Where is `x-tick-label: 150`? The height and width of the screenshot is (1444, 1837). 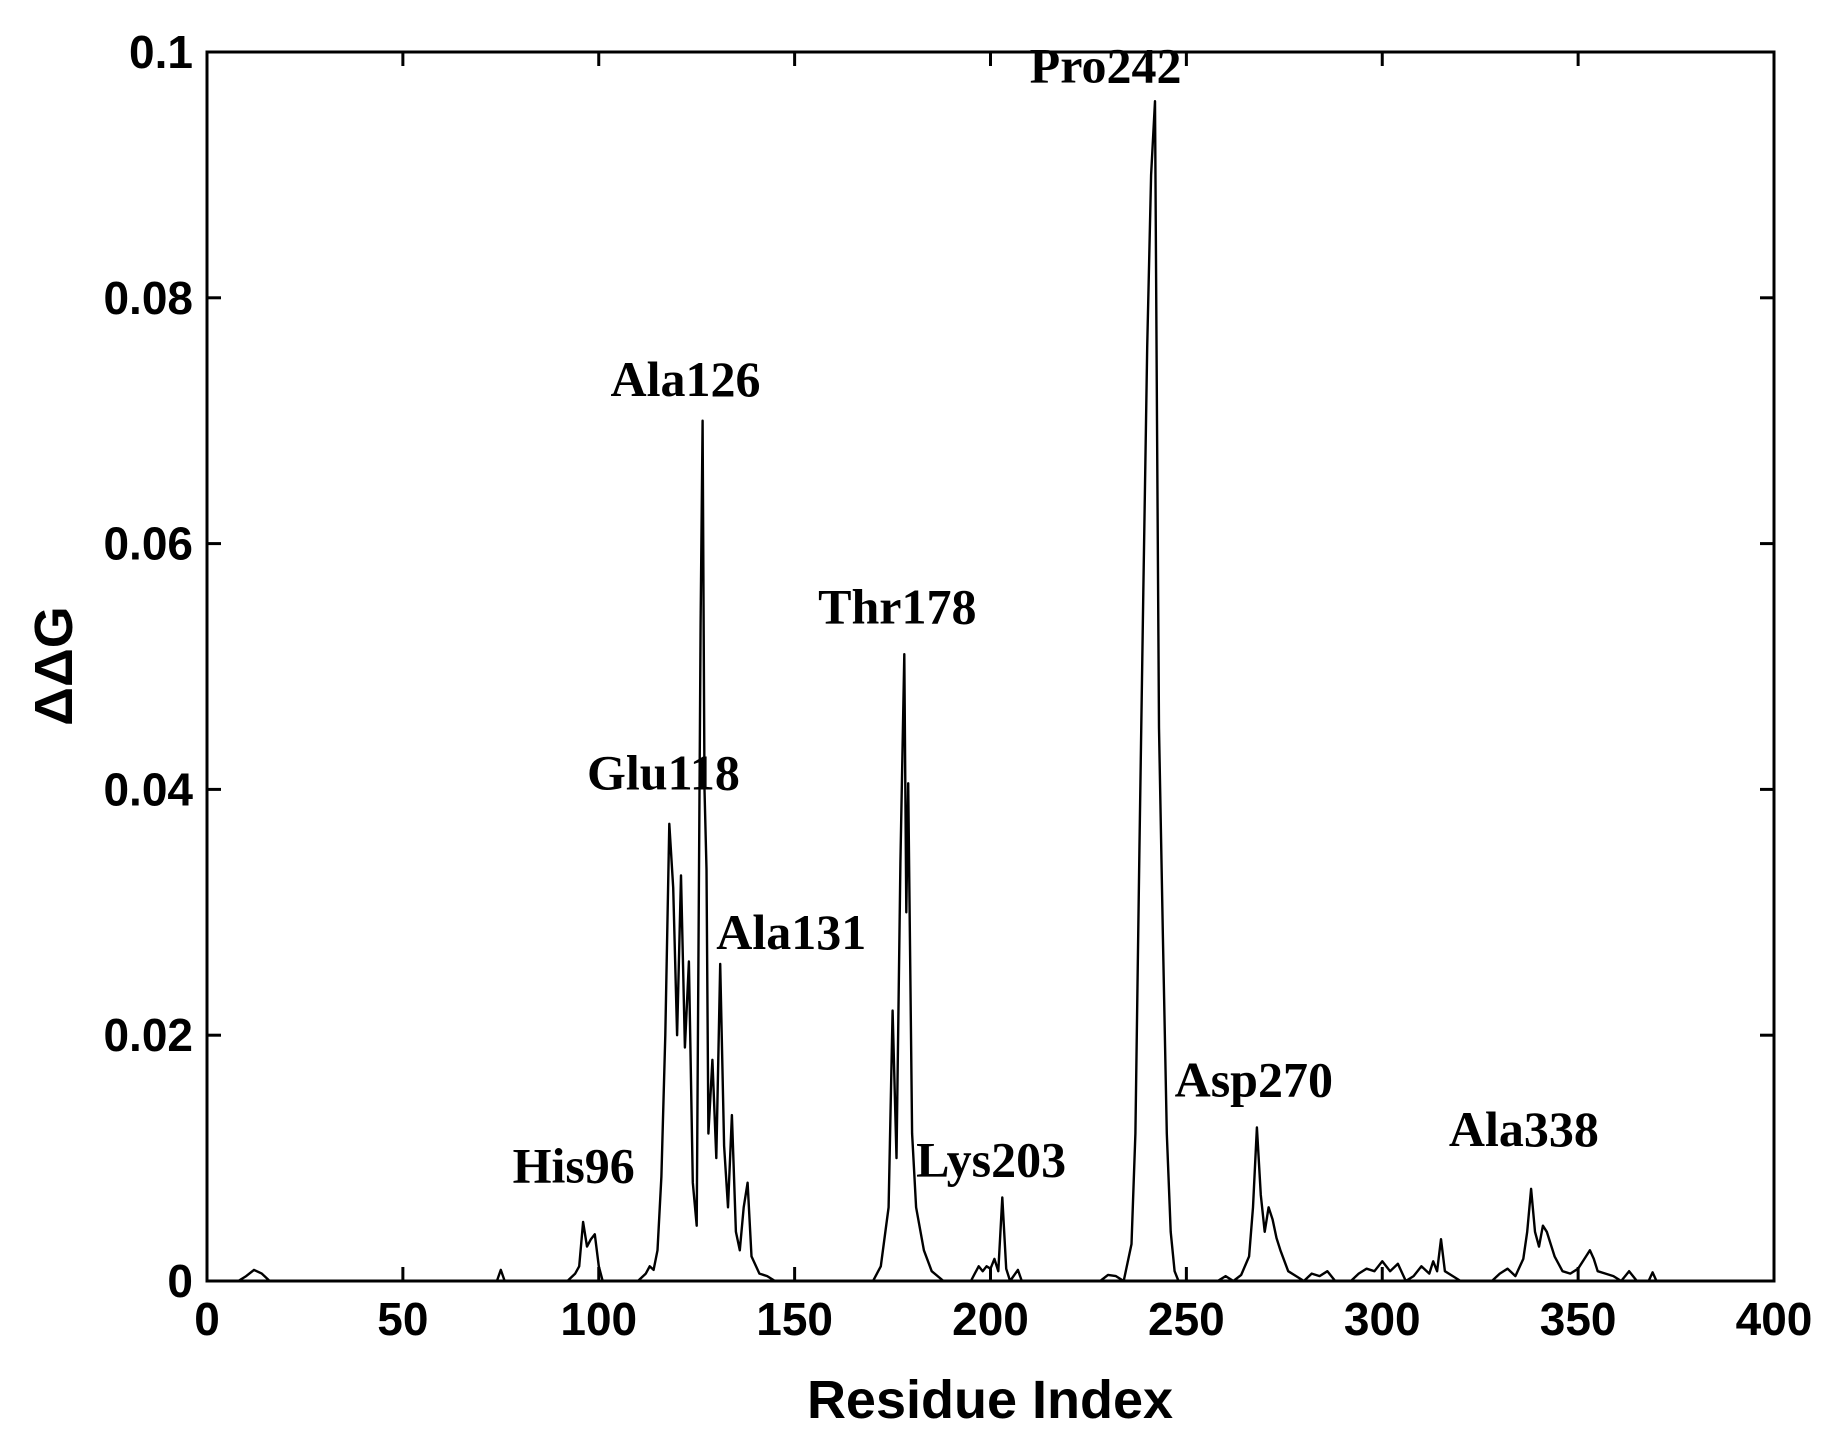
x-tick-label: 150 is located at coordinates (794, 1319).